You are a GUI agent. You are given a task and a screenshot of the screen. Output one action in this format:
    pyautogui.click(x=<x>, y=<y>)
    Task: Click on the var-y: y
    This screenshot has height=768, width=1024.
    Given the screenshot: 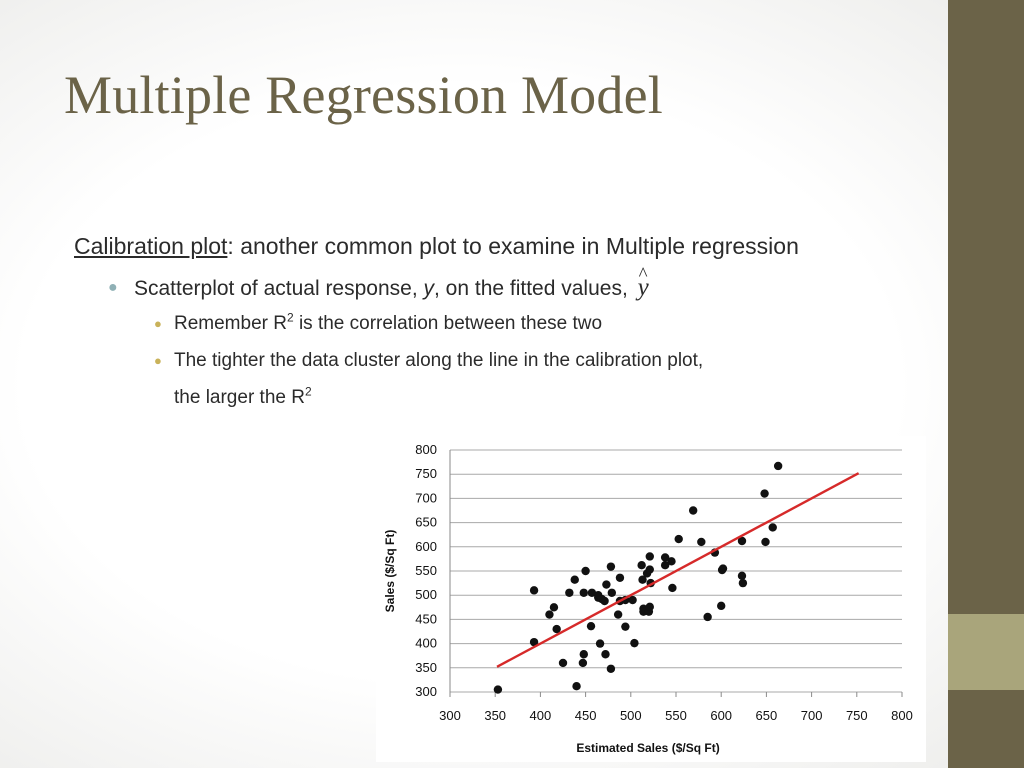 What is the action you would take?
    pyautogui.click(x=429, y=288)
    